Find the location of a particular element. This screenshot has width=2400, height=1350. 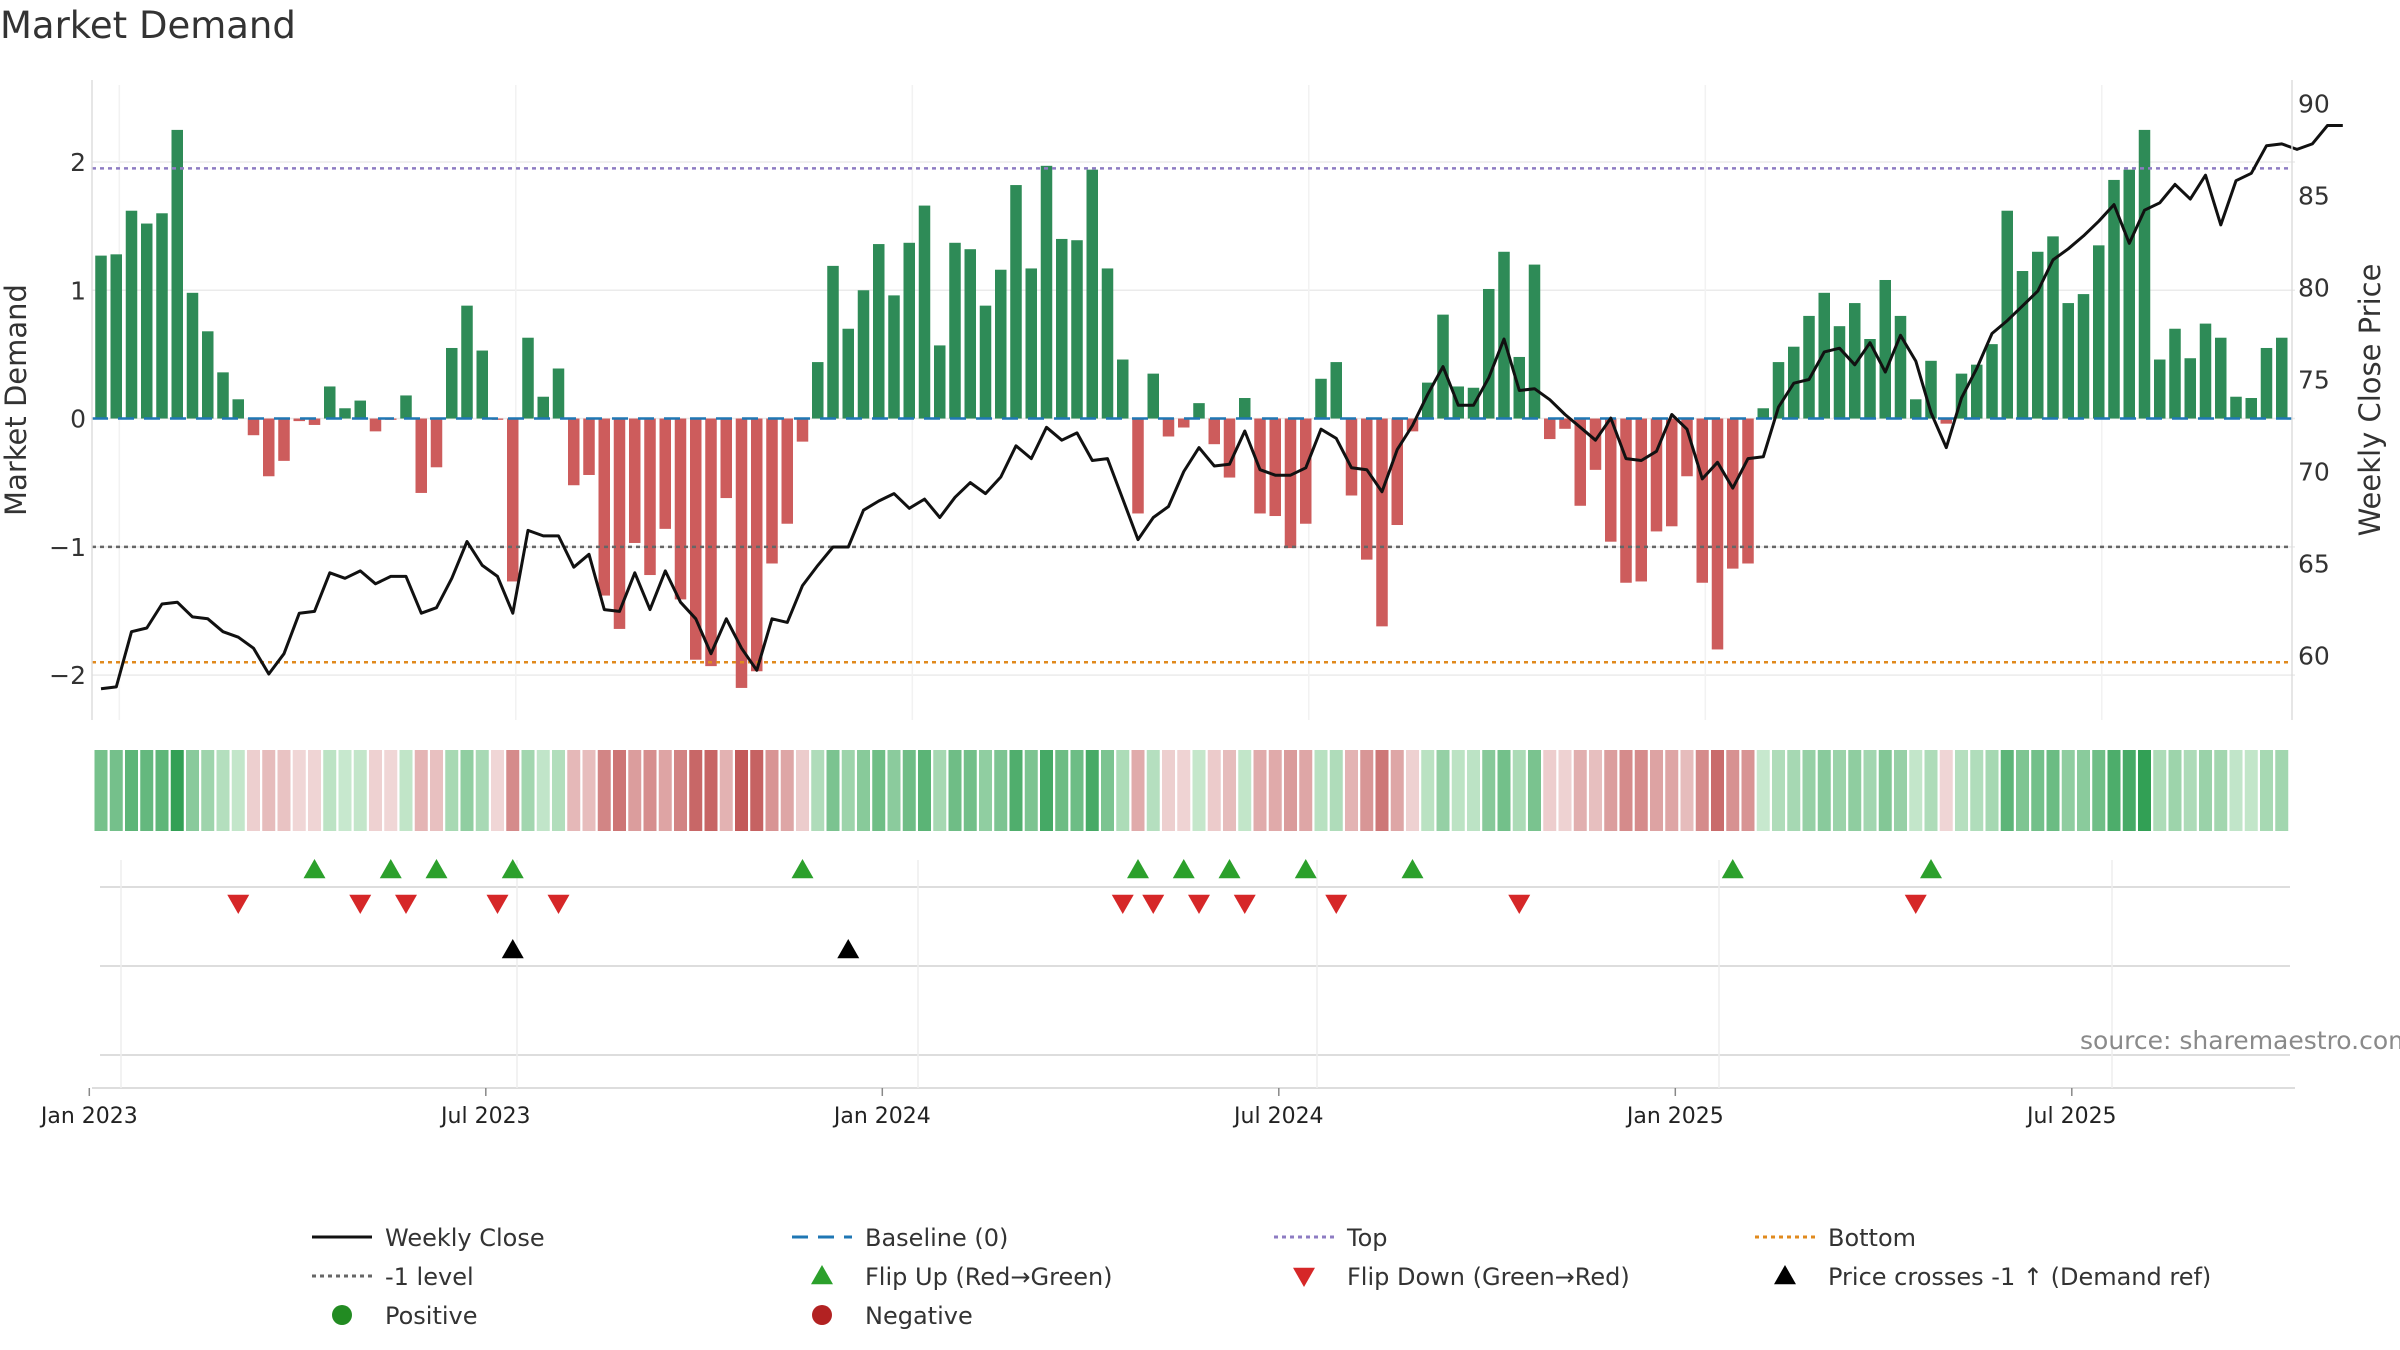

right-tick-label: 70 is located at coordinates (2314, 472).